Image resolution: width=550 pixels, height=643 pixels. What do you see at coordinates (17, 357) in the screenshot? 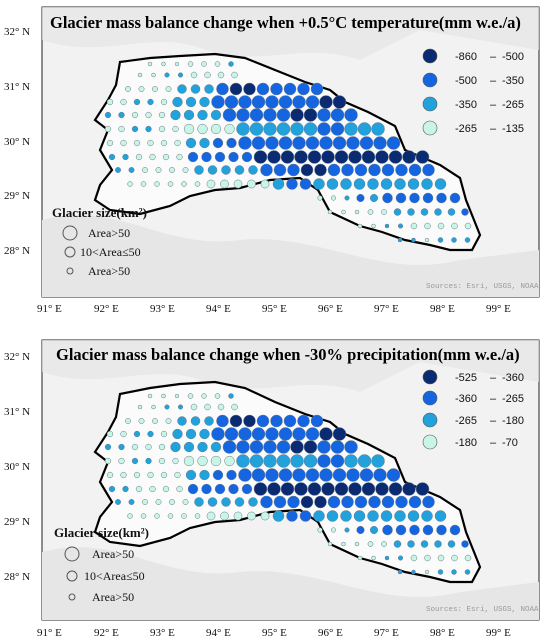
I see `lat-label: 32° N` at bounding box center [17, 357].